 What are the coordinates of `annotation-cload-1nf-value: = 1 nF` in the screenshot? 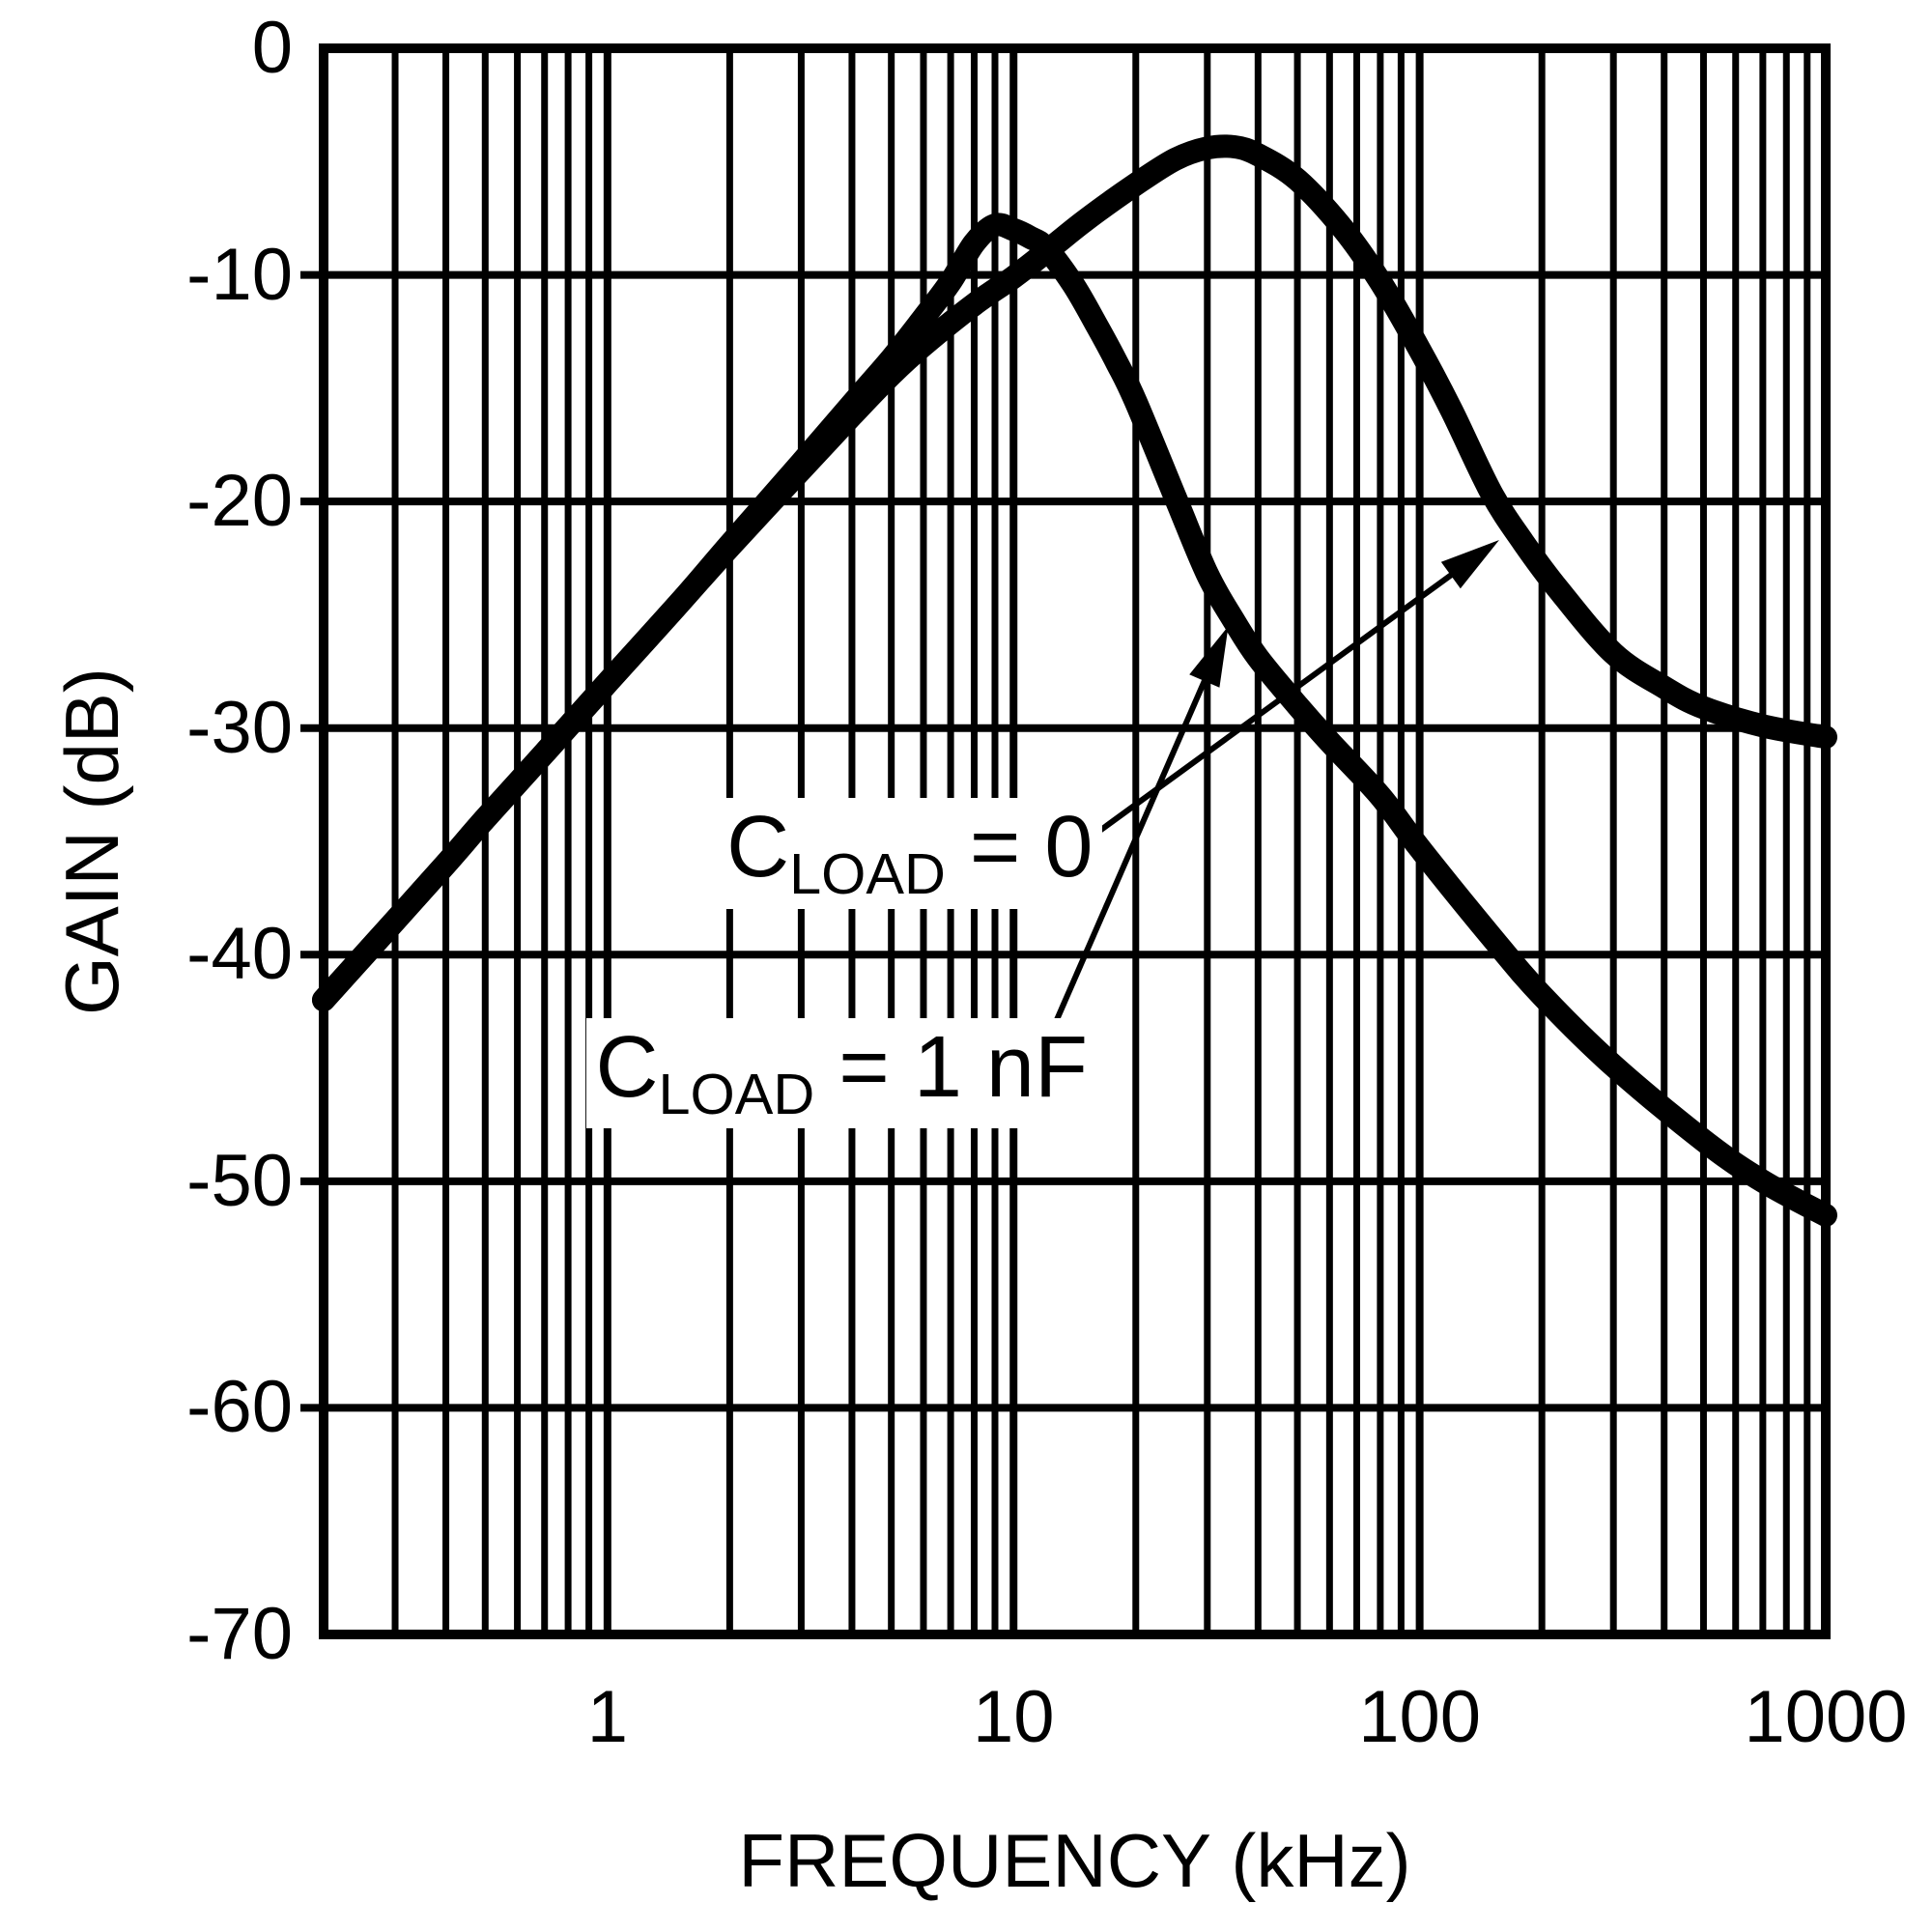 It's located at (951, 1067).